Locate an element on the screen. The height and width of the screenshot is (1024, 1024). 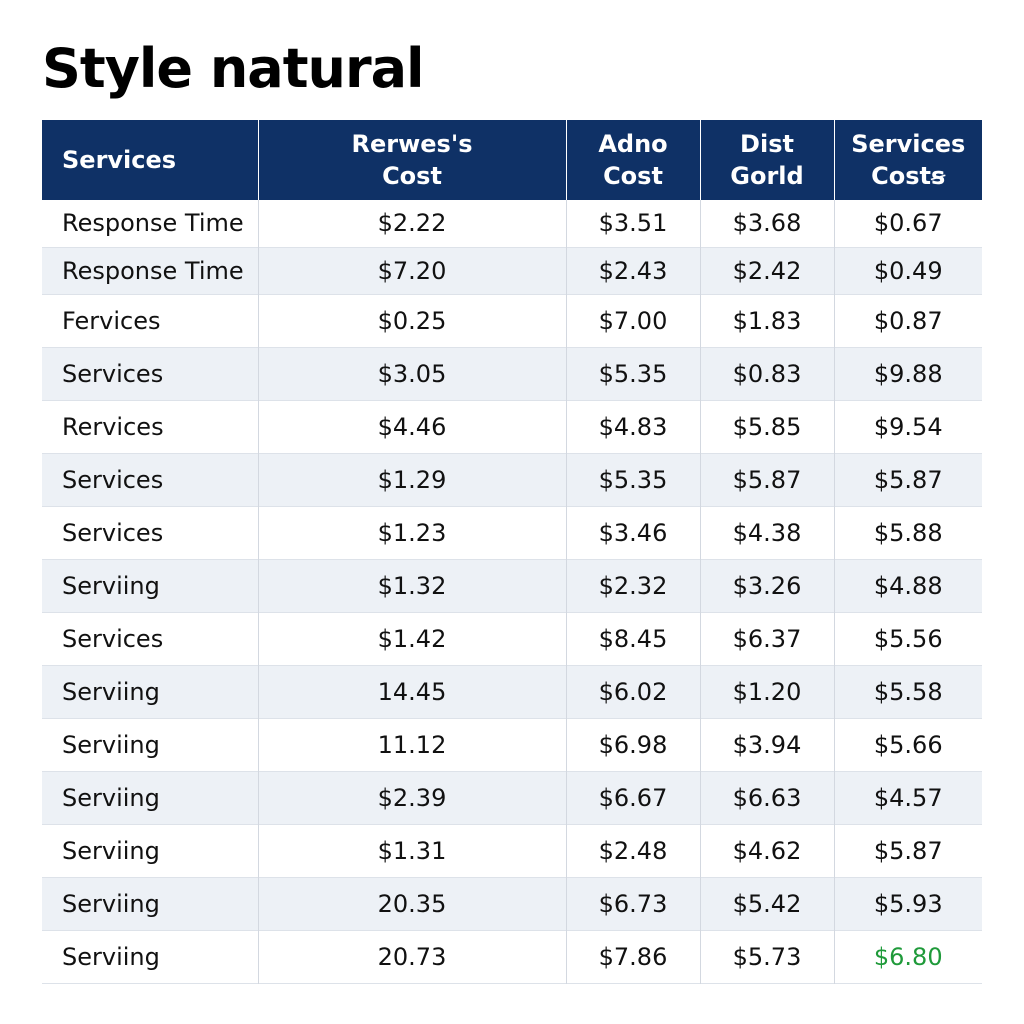
table-cell: $4.83 is located at coordinates (632, 426).